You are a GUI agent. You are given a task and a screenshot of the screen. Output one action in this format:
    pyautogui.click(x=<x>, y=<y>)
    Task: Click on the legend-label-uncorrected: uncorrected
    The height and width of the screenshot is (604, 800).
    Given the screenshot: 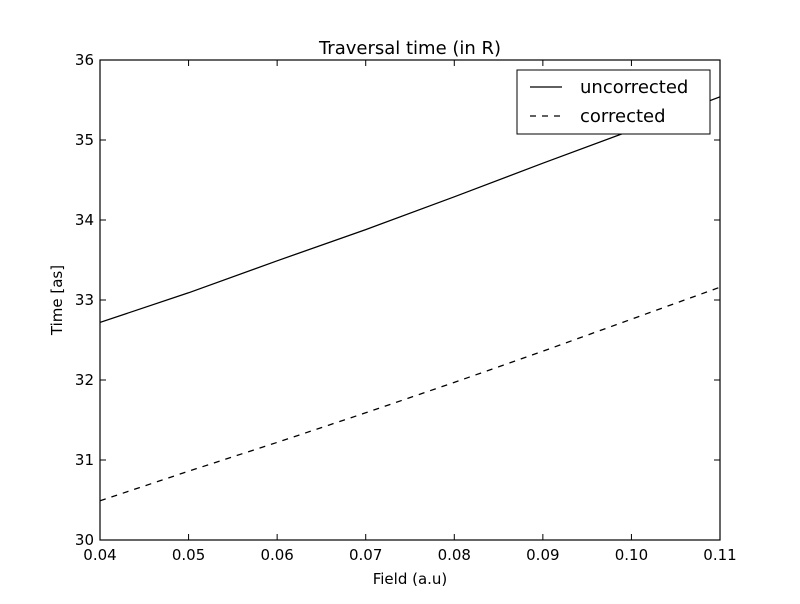 What is the action you would take?
    pyautogui.click(x=634, y=87)
    